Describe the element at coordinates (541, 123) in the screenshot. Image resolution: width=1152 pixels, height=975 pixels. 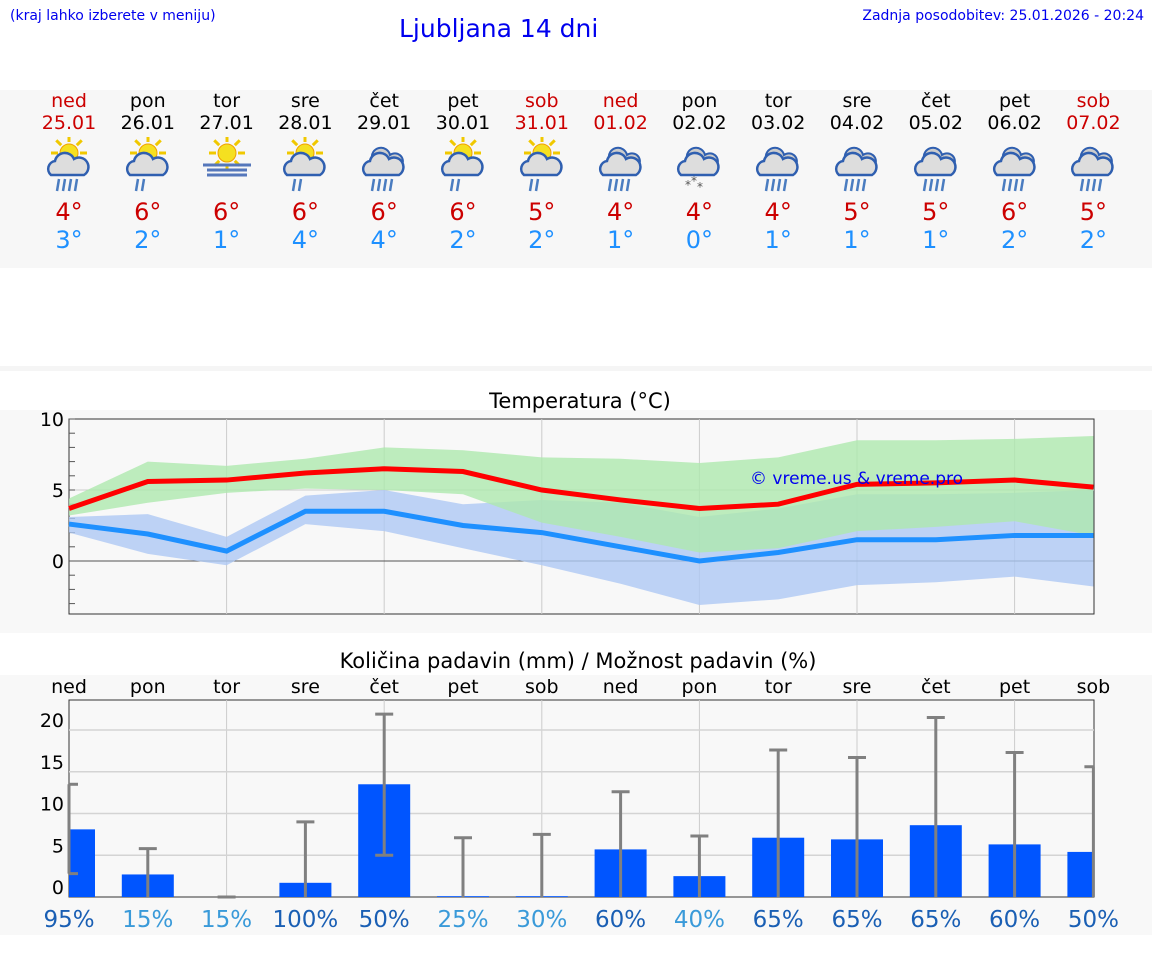
I see `day-date: 31.01` at that location.